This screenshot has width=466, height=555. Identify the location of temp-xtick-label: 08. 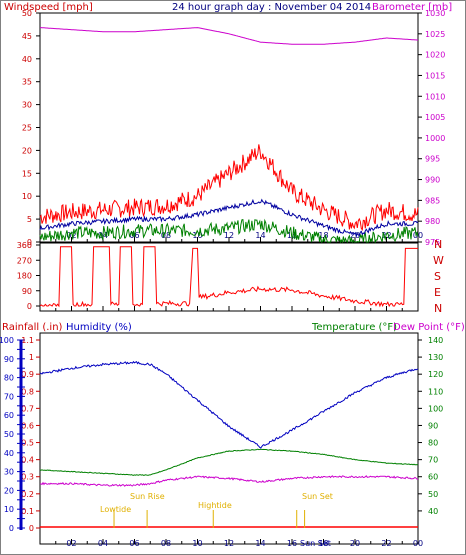
(166, 543).